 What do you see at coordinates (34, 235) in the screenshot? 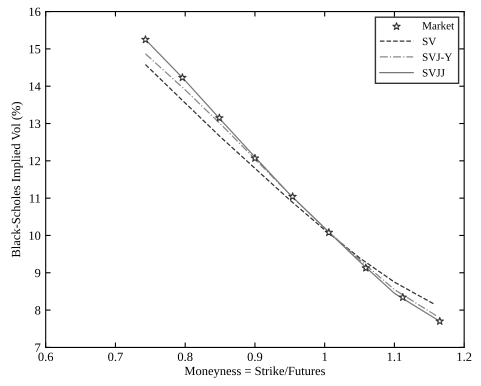
I see `y-tick-label: 10` at bounding box center [34, 235].